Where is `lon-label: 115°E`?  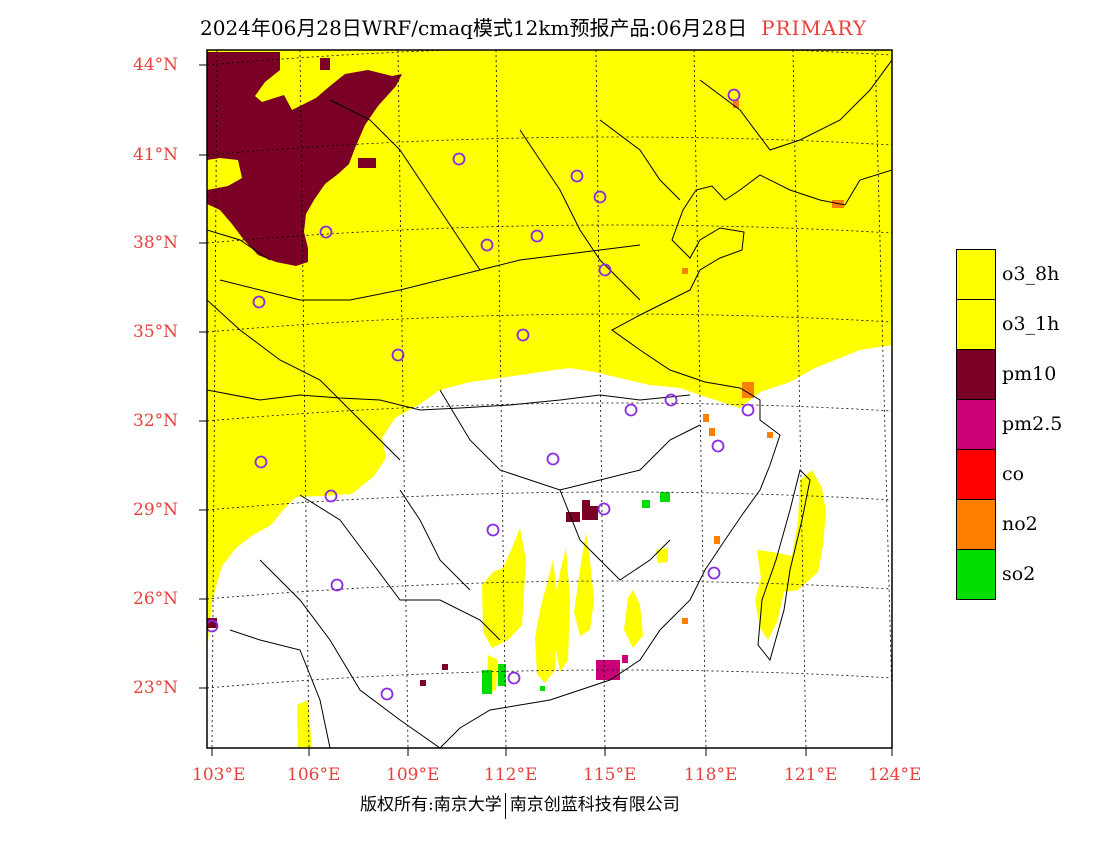 lon-label: 115°E is located at coordinates (610, 775).